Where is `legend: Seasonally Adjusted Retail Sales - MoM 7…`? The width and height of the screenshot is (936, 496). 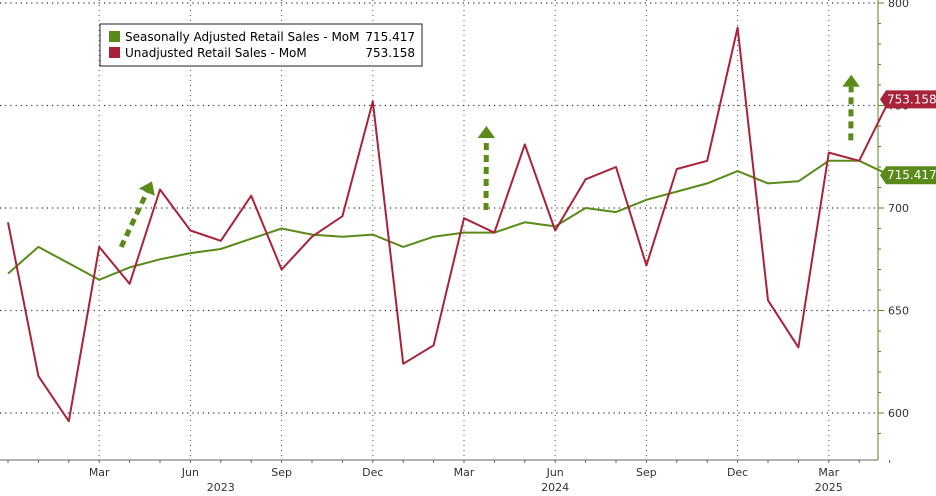 legend: Seasonally Adjusted Retail Sales - MoM 7… is located at coordinates (261, 45).